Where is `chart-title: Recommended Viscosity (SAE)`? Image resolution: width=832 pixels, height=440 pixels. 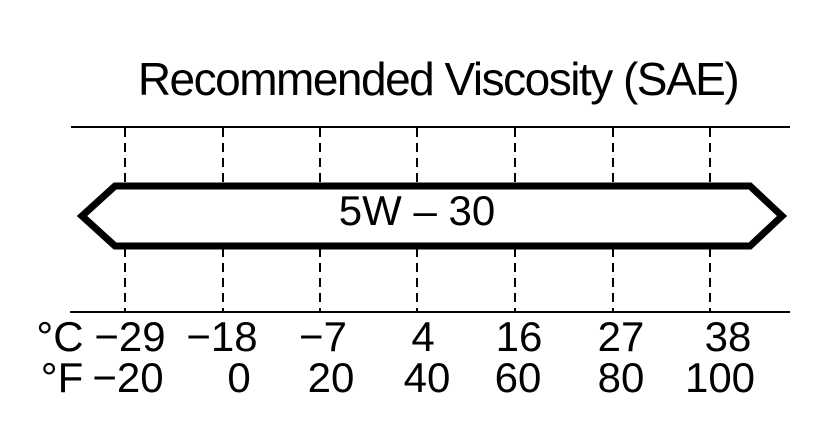 chart-title: Recommended Viscosity (SAE) is located at coordinates (438, 79).